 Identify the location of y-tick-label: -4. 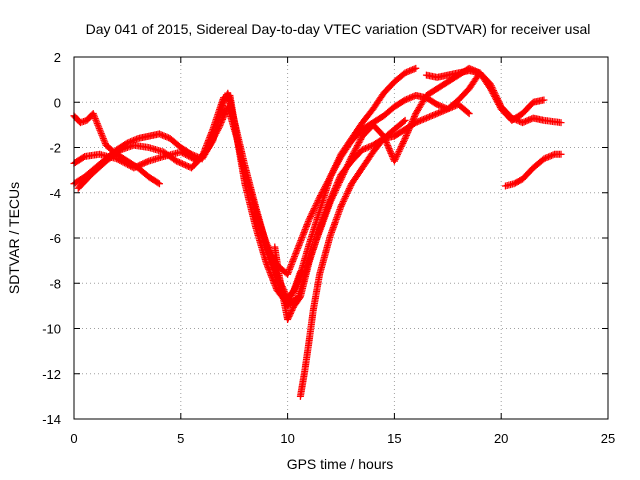
(55, 193).